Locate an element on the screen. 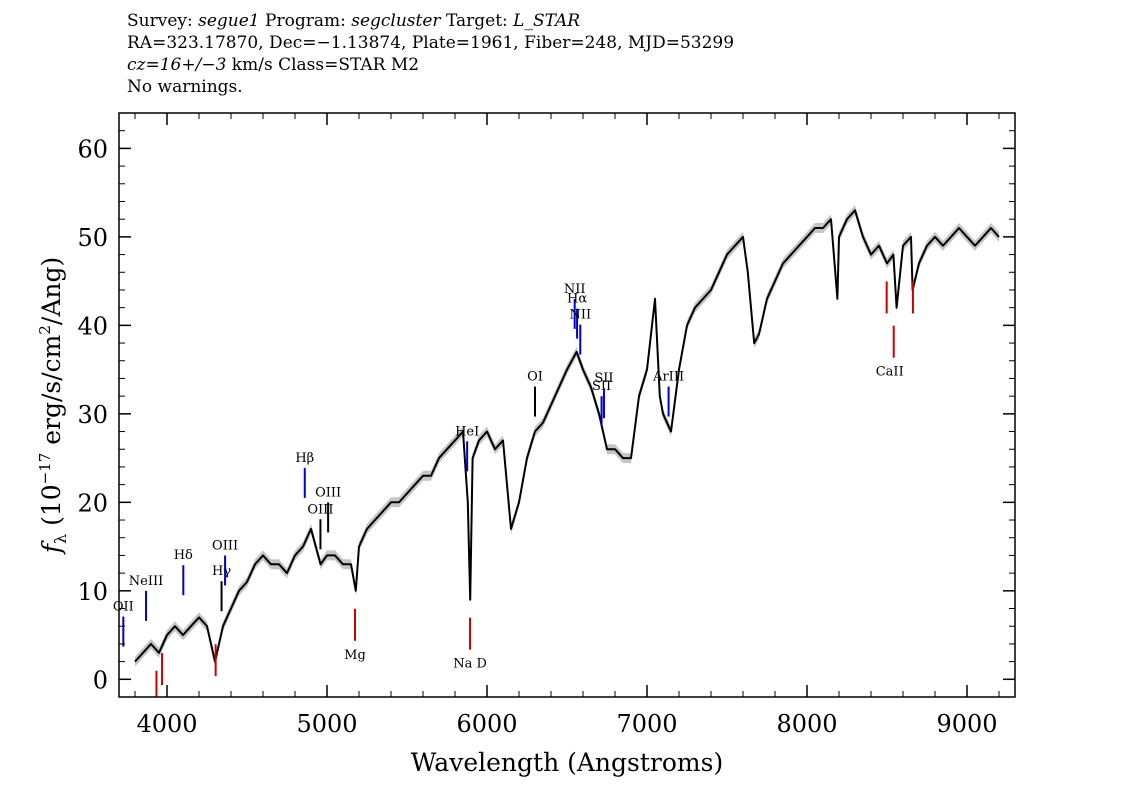 This screenshot has width=1134, height=810. y-tick-label-1: 10 is located at coordinates (92, 592).